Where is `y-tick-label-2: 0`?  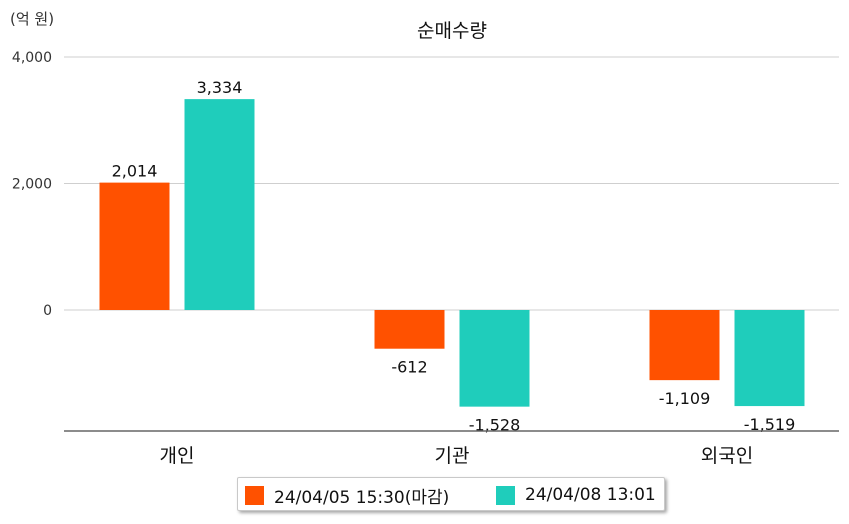 y-tick-label-2: 0 is located at coordinates (47, 311).